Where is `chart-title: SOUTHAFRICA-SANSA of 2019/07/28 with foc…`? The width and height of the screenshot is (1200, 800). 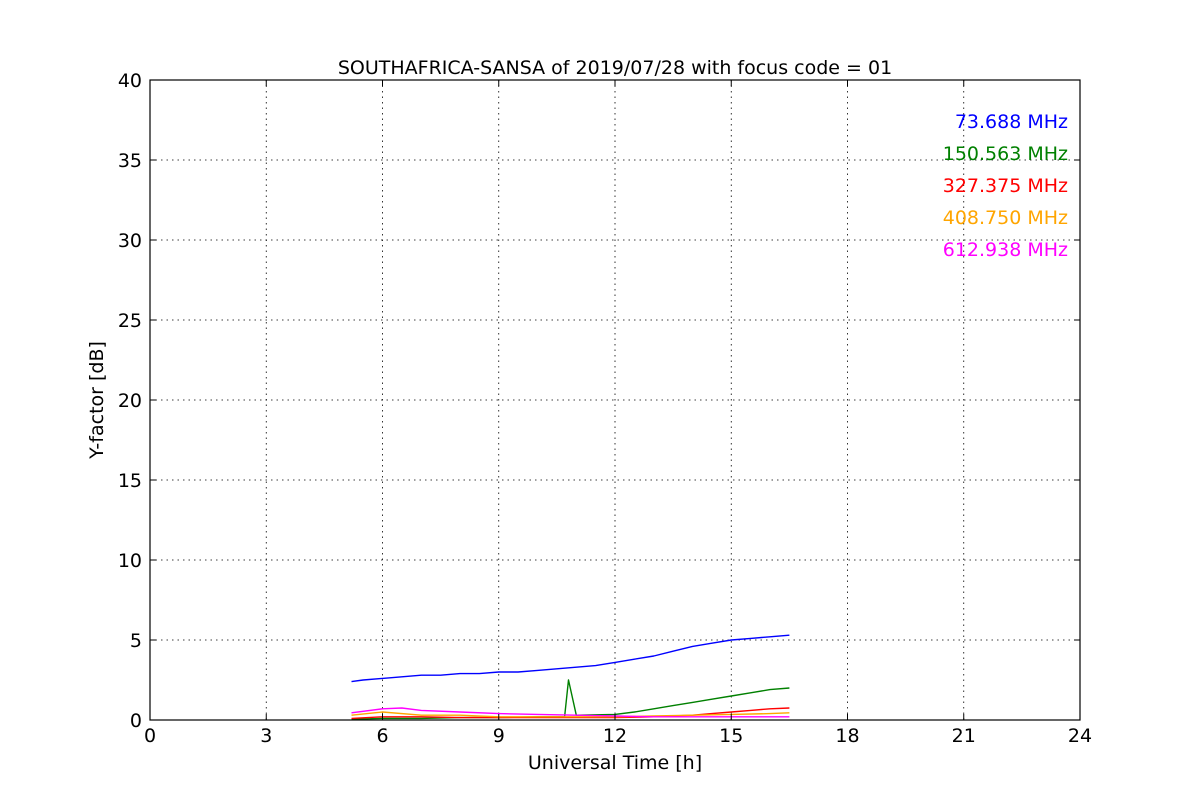
chart-title: SOUTHAFRICA-SANSA of 2019/07/28 with foc… is located at coordinates (615, 68).